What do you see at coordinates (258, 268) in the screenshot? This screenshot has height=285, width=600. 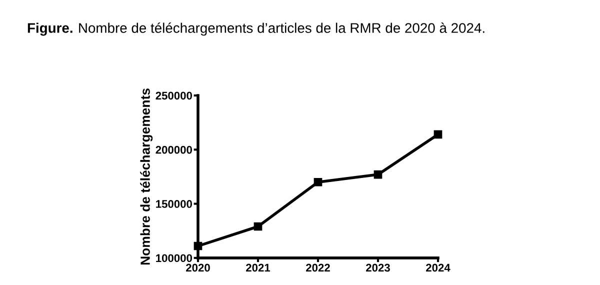 I see `x-tick-label: 2021` at bounding box center [258, 268].